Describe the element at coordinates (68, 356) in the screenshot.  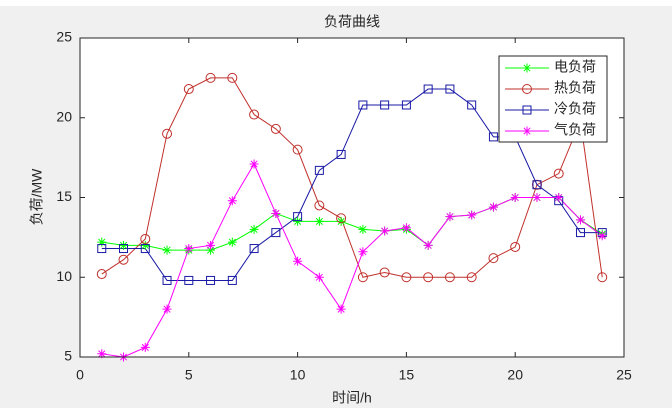
I see `y-tick-label: 5` at that location.